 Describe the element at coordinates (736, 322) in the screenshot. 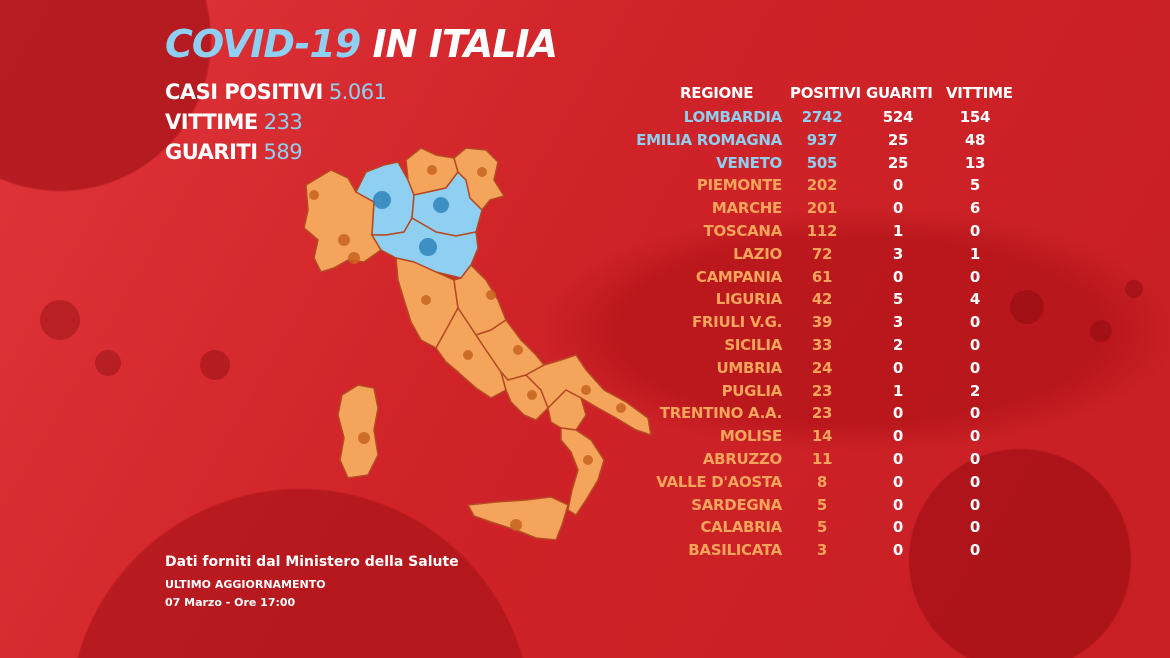

I see `table-cell-regione: FRIULI V.G.` at that location.